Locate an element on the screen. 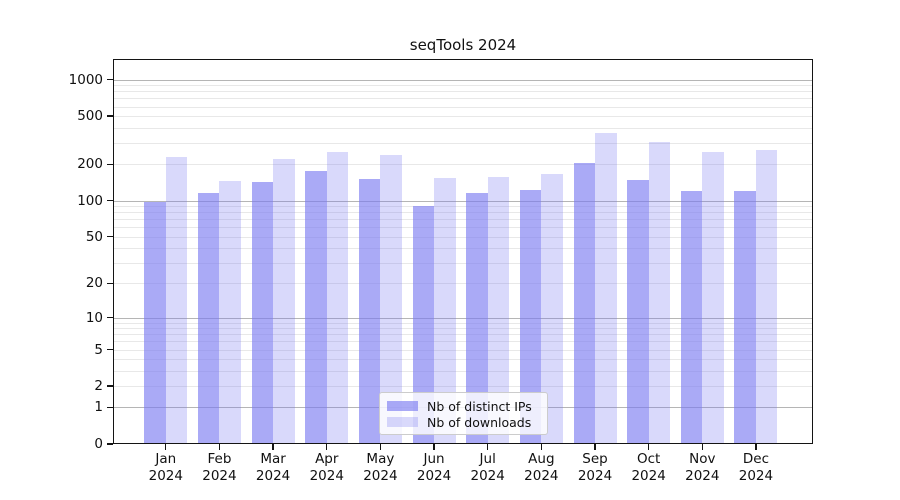 The height and width of the screenshot is (500, 900). y-axis-tick-label: 5 is located at coordinates (98, 349).